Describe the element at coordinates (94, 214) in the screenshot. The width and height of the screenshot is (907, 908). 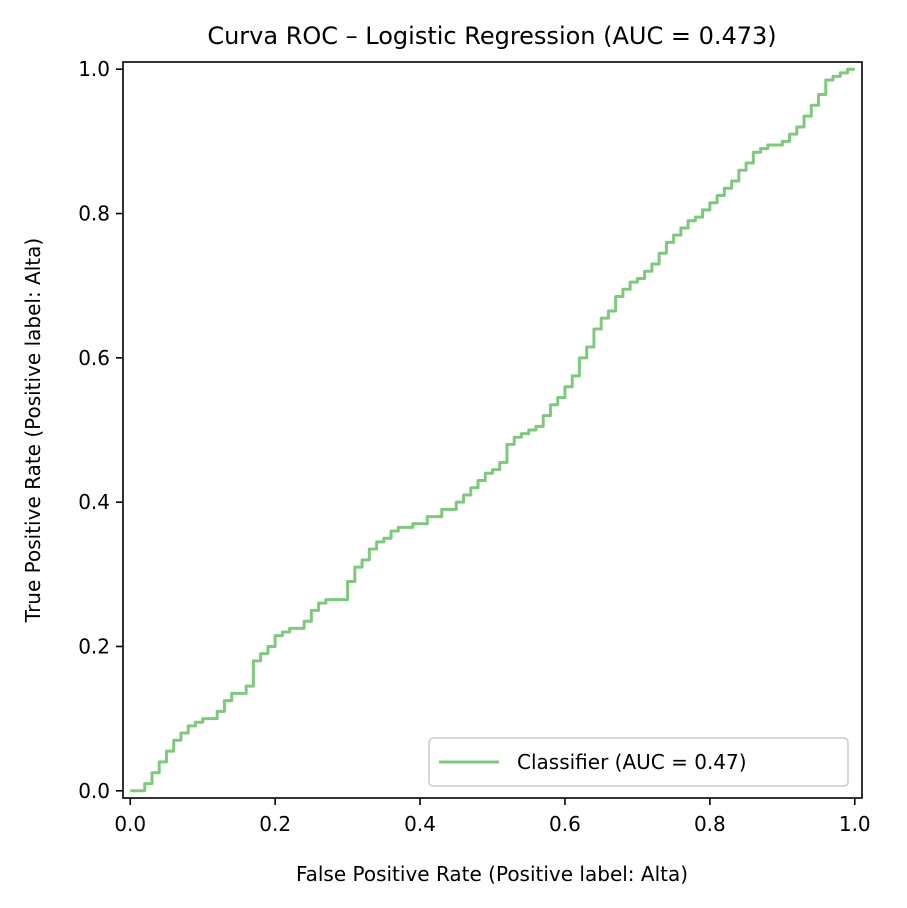
I see `y-tick-label: 0.8` at that location.